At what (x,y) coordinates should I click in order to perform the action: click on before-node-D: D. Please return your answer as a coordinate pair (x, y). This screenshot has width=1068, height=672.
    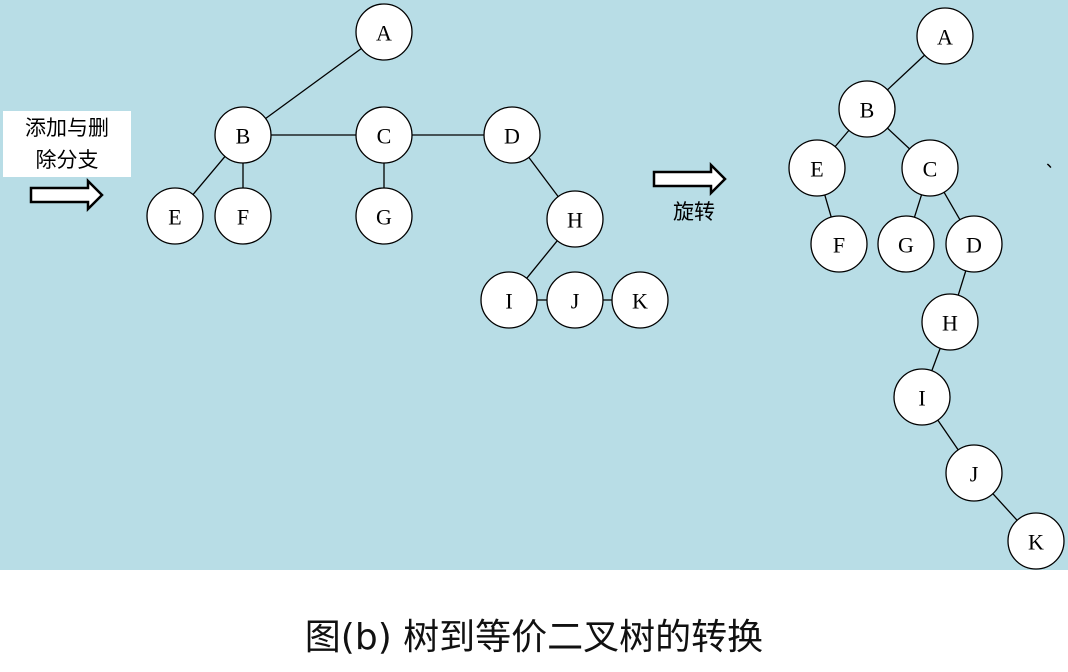
    Looking at the image, I should click on (512, 135).